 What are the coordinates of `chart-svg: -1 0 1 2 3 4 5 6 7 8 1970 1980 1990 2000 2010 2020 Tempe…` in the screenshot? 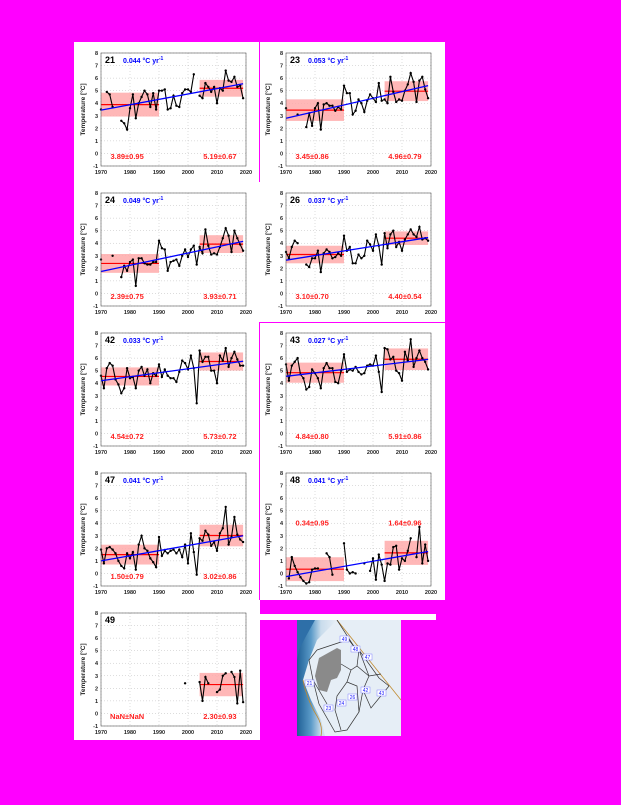 It's located at (350, 393).